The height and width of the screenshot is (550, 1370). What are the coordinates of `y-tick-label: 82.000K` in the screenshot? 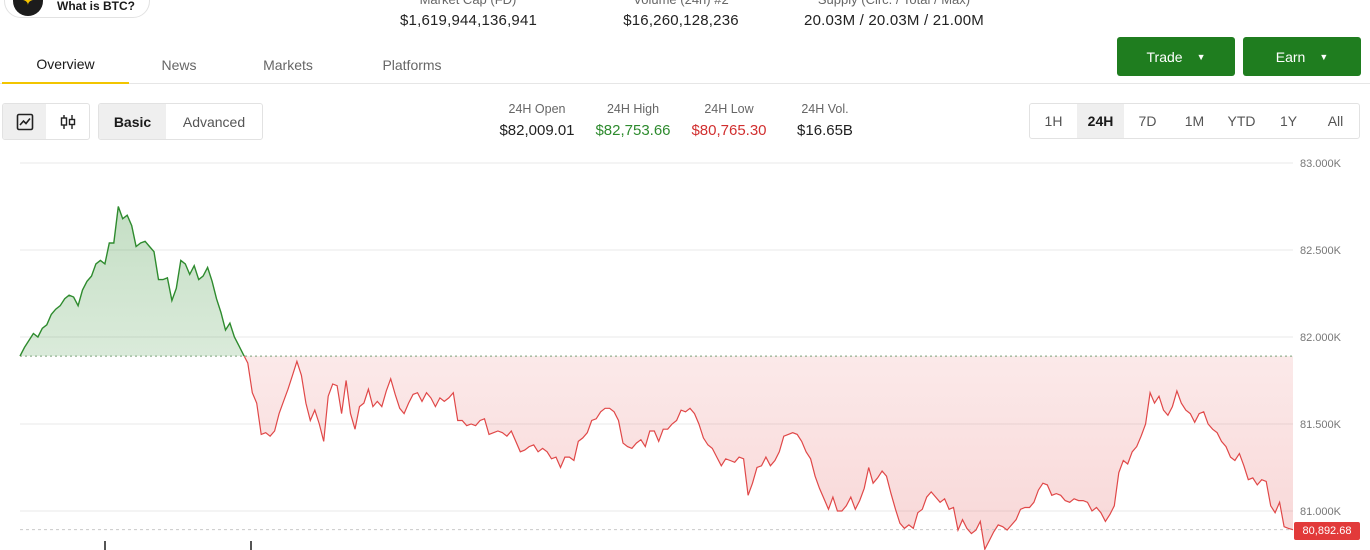 It's located at (1321, 338).